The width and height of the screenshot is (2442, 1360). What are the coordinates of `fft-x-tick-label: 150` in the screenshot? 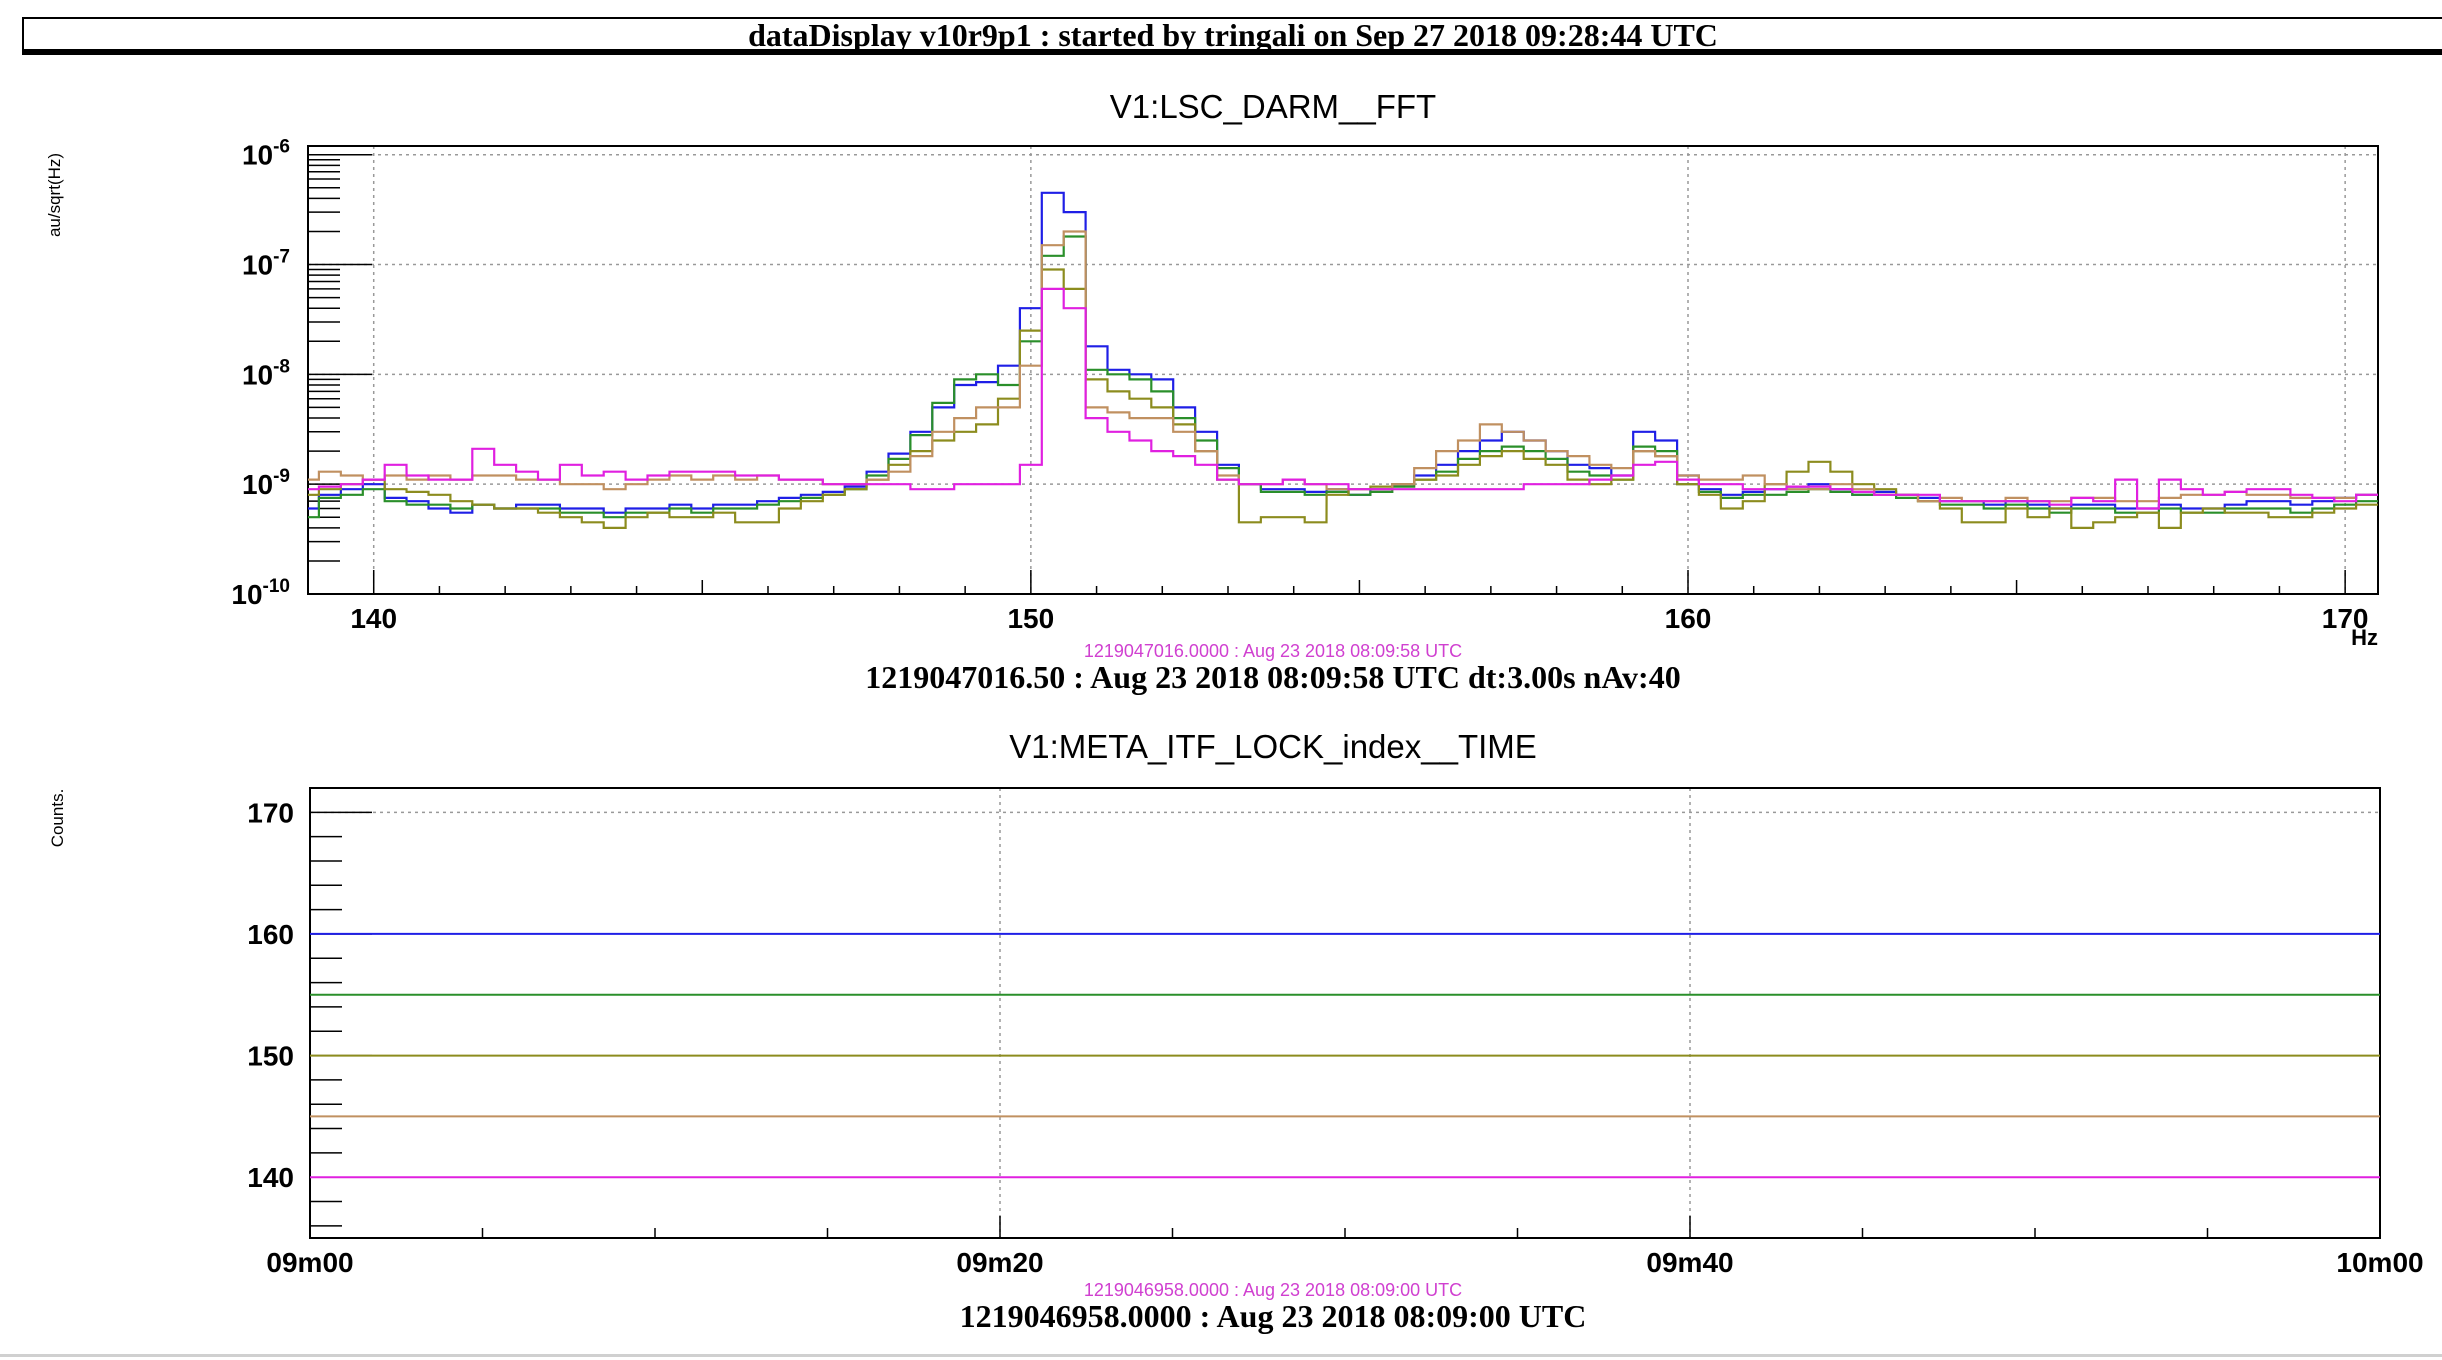 It's located at (1030, 618).